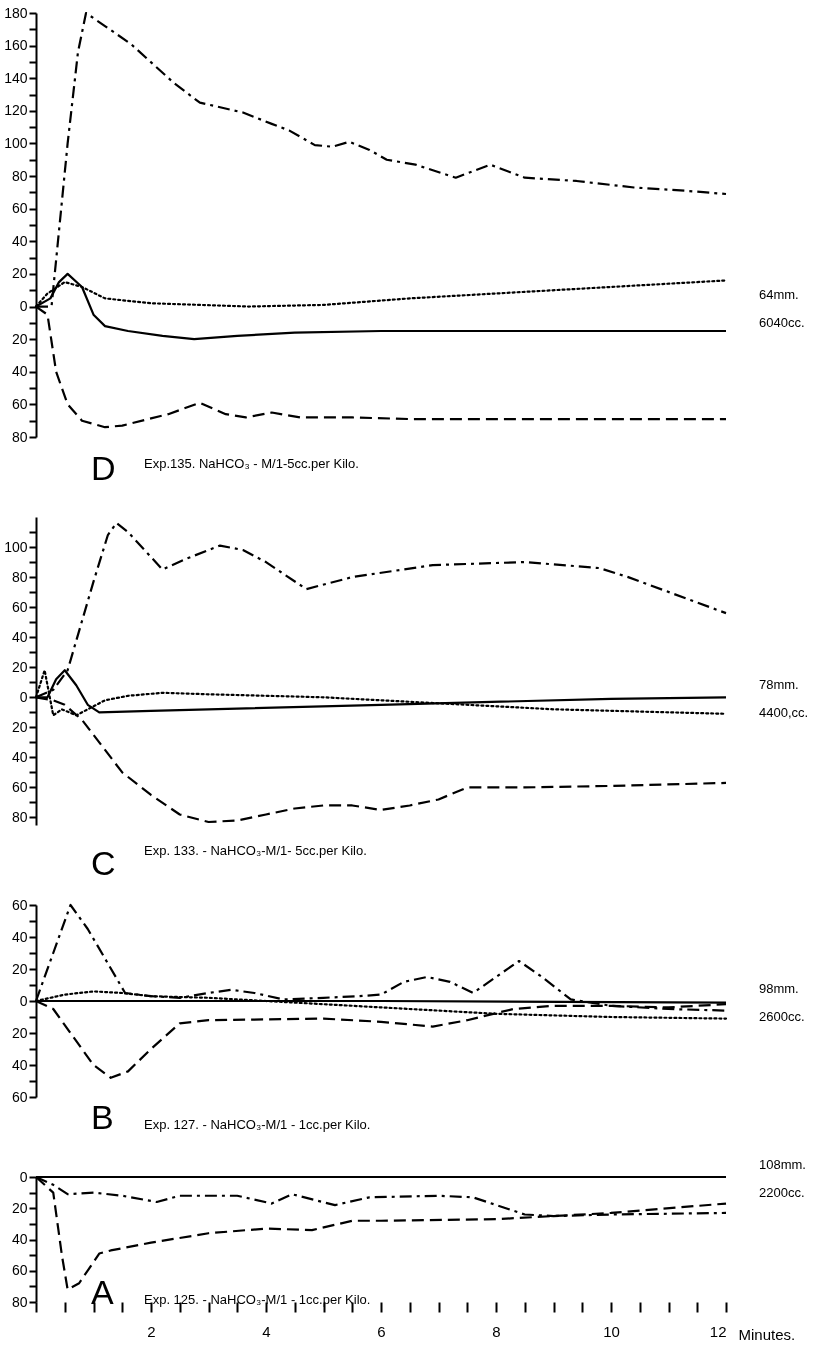 Image resolution: width=822 pixels, height=1354 pixels. I want to click on x-tick-label: 4, so click(266, 1331).